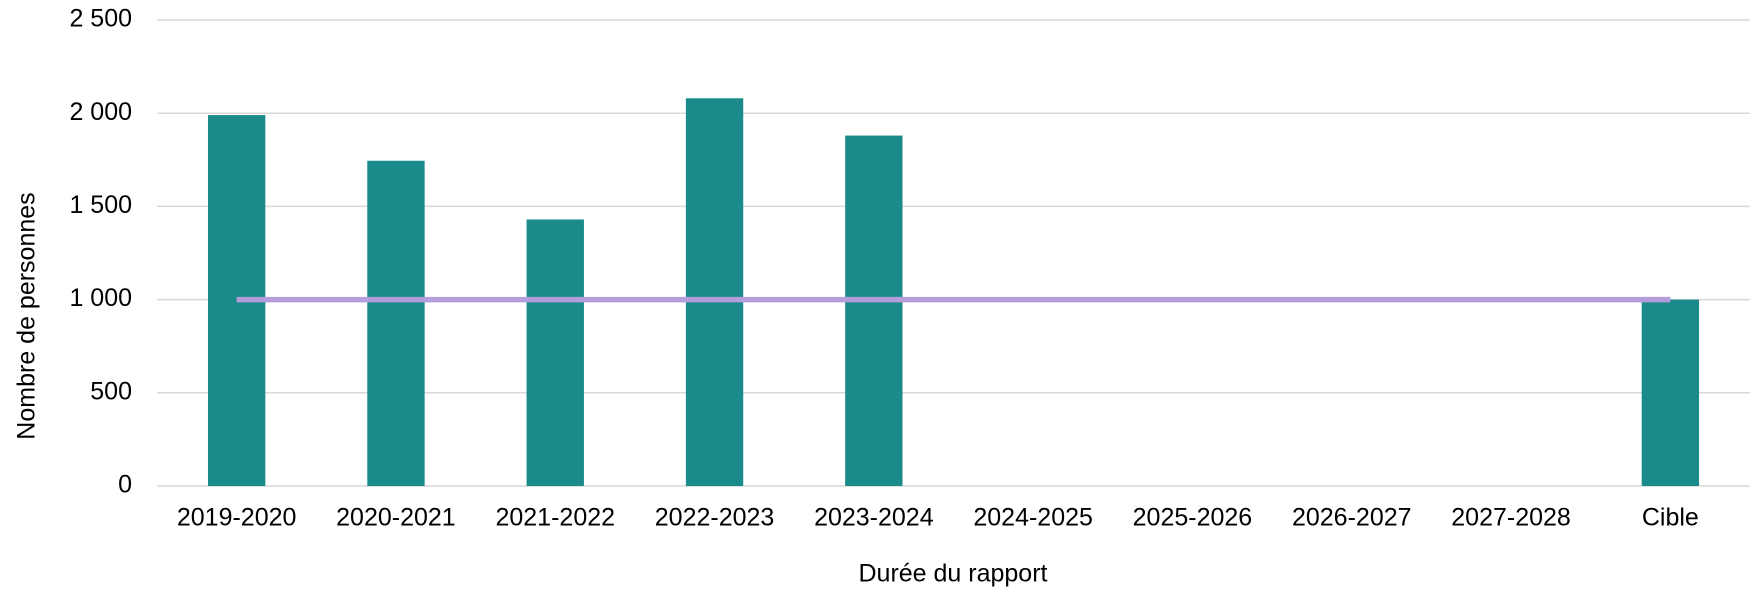 The image size is (1757, 595). I want to click on x-tick-label: 2020-2021, so click(396, 518).